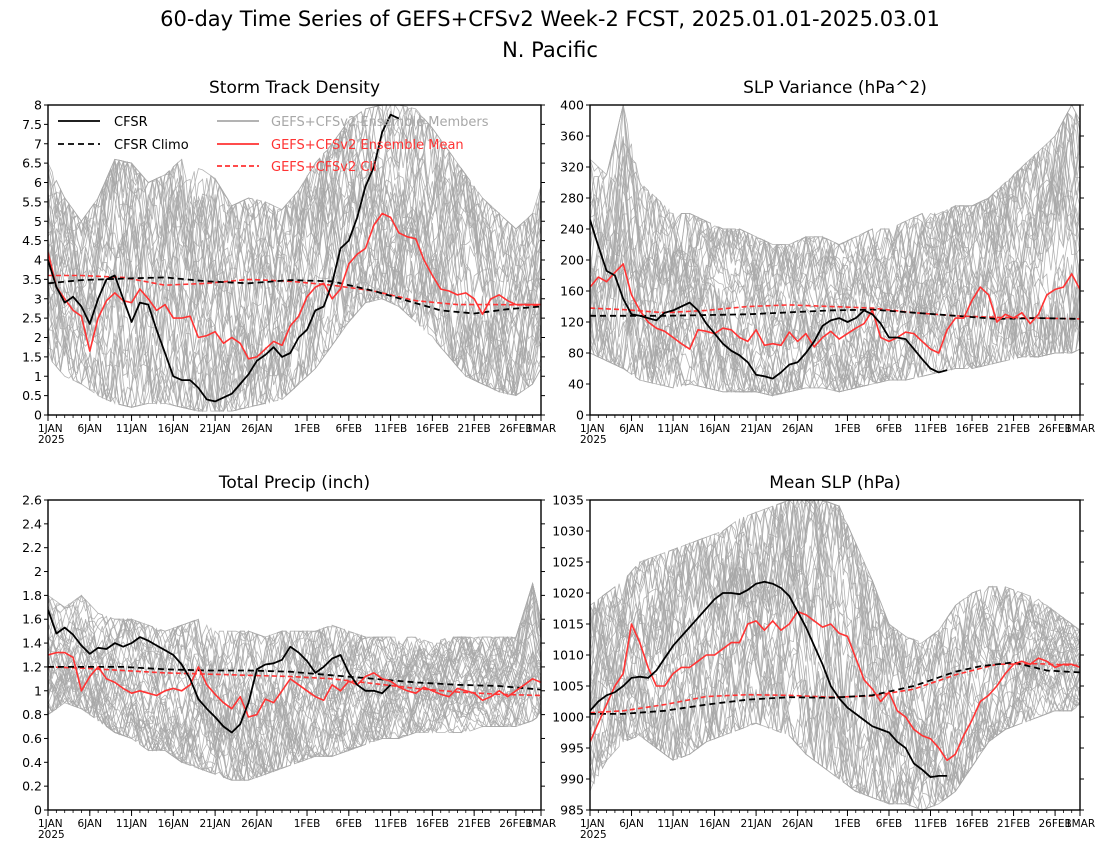  Describe the element at coordinates (550, 50) in the screenshot. I see `figure-subtitle: N. Pacific` at that location.